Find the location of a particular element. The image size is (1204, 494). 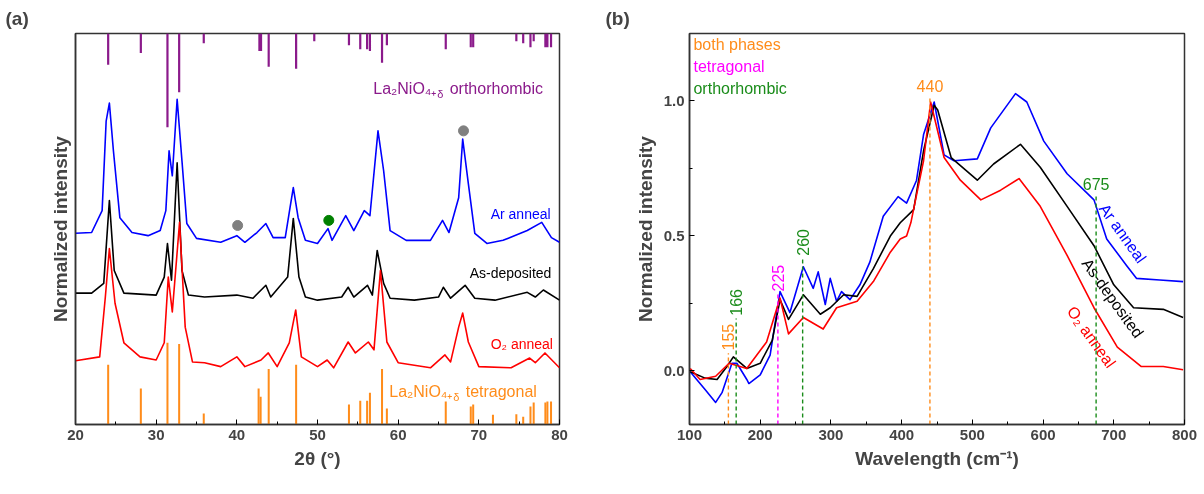

x-tick-label: 20 is located at coordinates (75, 434).